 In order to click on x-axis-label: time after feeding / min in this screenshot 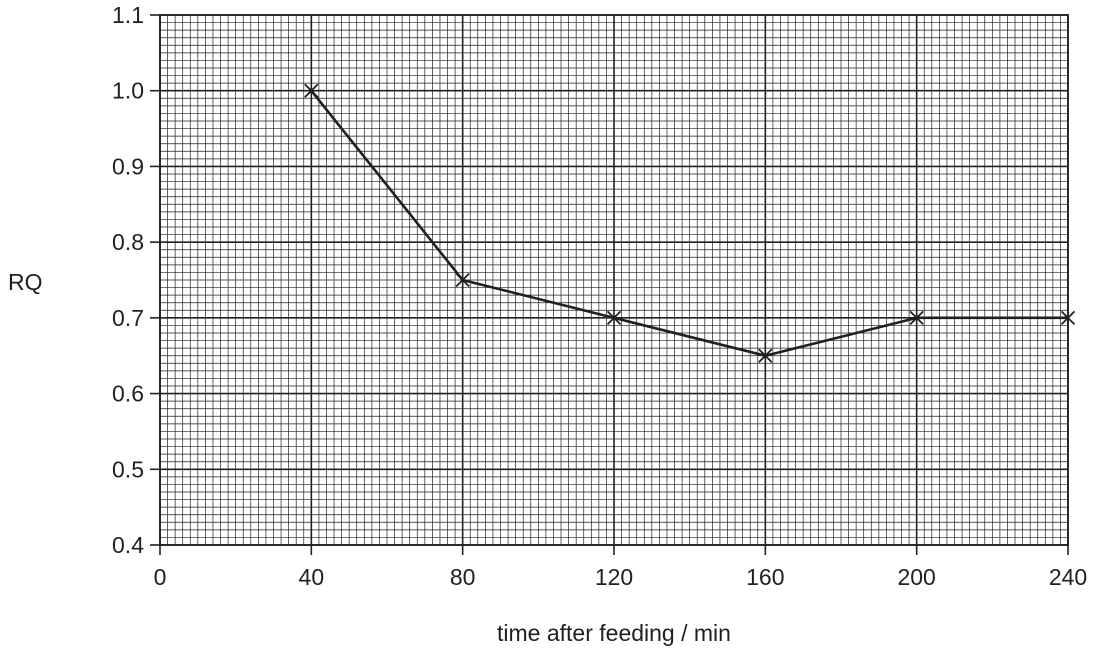, I will do `click(614, 633)`.